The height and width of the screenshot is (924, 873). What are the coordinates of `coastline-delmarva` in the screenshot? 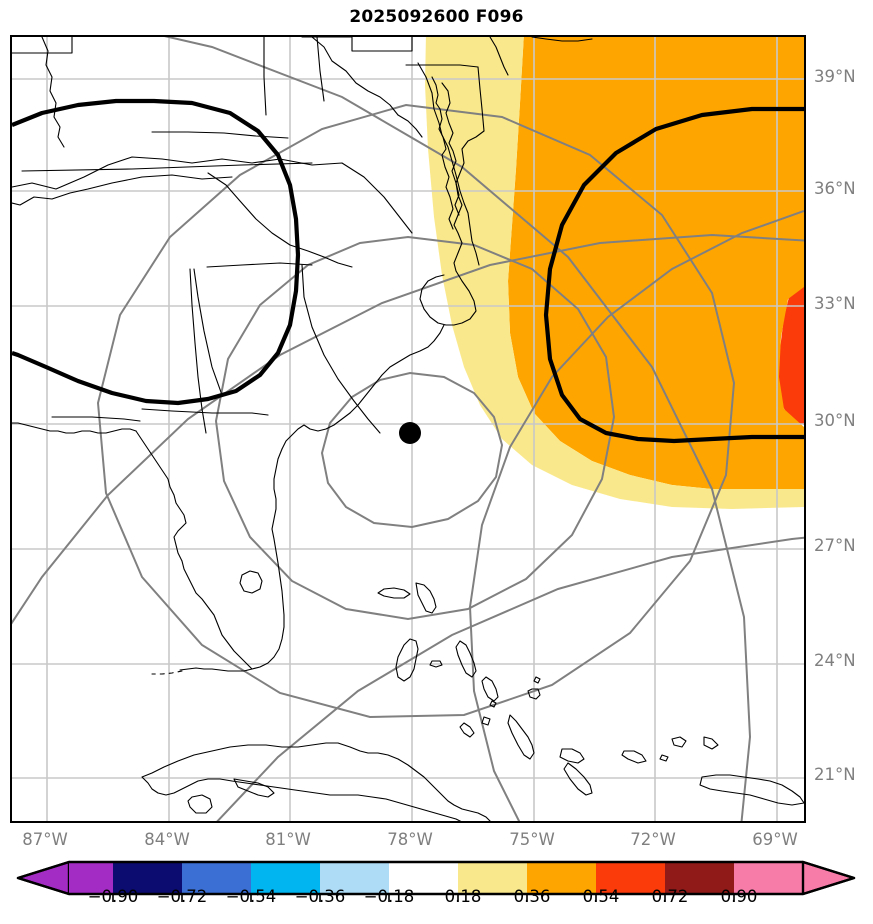 It's located at (448, 164).